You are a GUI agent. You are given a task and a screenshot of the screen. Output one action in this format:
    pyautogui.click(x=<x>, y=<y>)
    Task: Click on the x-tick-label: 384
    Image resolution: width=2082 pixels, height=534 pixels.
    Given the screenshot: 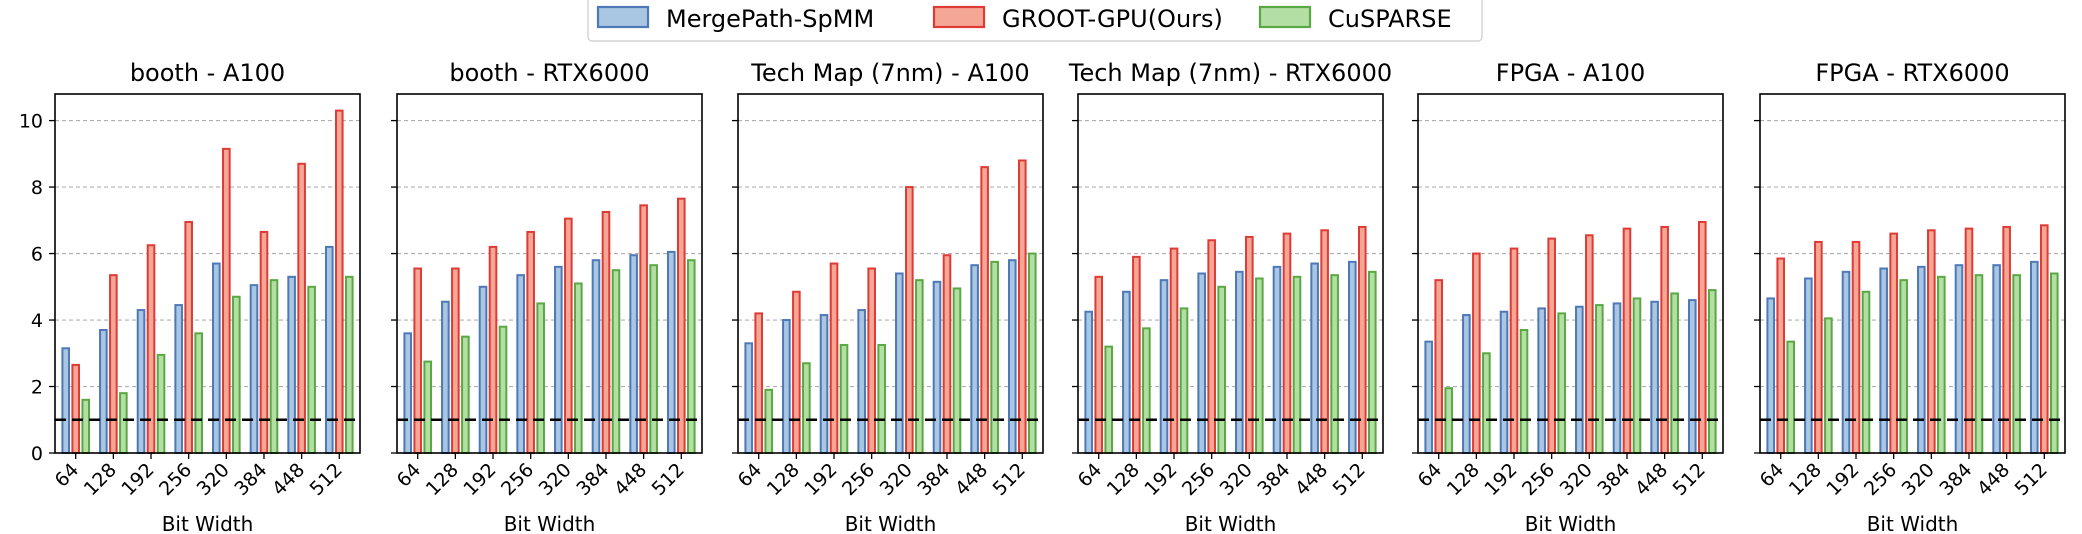 What is the action you would take?
    pyautogui.click(x=1613, y=479)
    